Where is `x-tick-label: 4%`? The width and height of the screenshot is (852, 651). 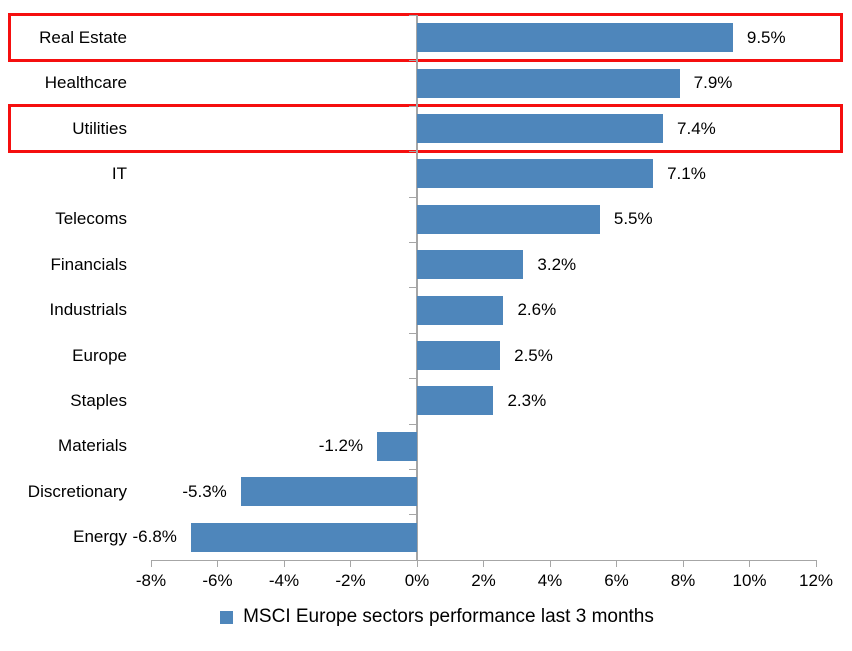 x-tick-label: 4% is located at coordinates (550, 580).